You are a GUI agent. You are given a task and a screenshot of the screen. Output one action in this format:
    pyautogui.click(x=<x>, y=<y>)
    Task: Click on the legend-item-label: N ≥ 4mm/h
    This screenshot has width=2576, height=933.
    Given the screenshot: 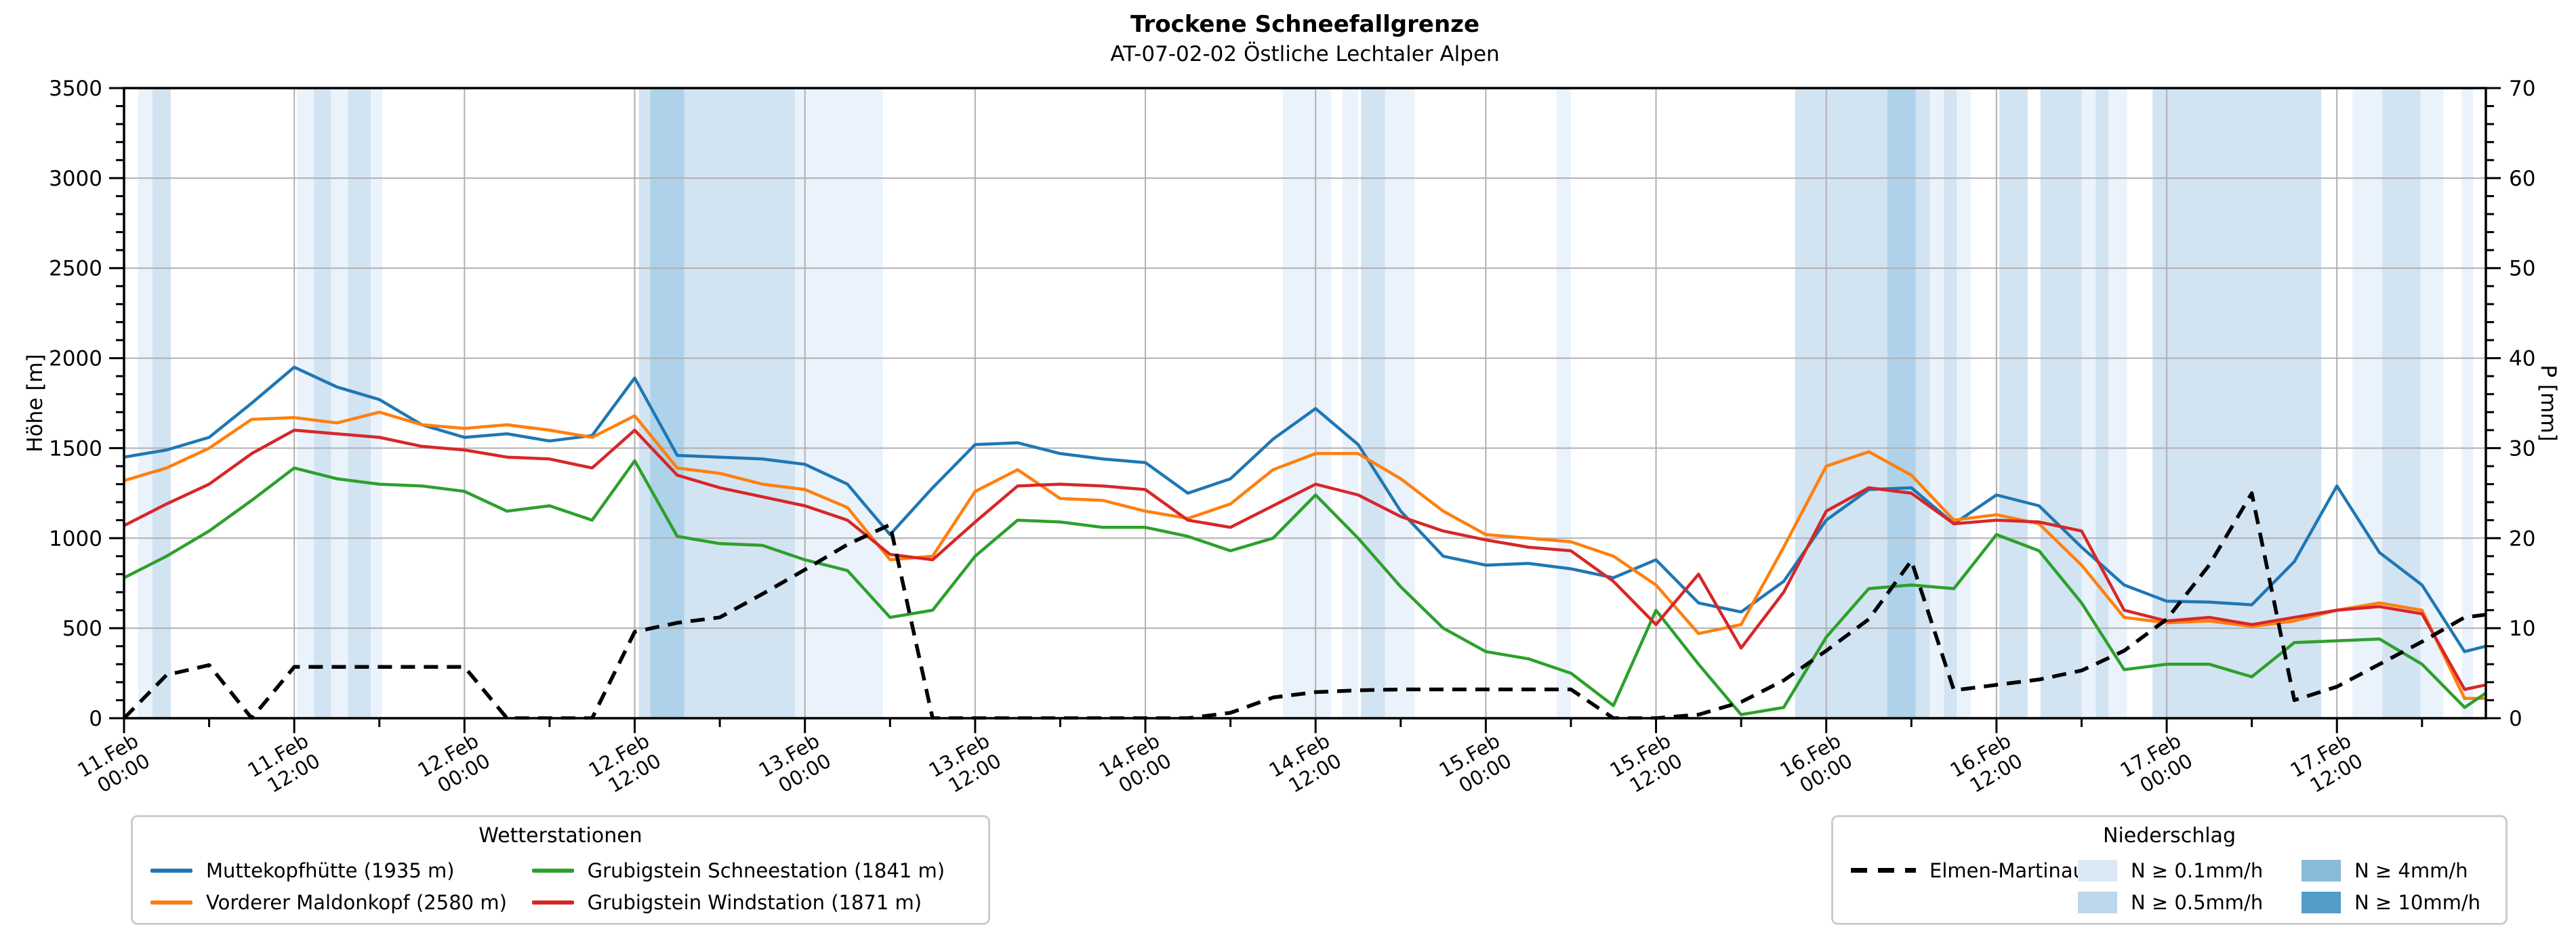 What is the action you would take?
    pyautogui.click(x=2411, y=870)
    